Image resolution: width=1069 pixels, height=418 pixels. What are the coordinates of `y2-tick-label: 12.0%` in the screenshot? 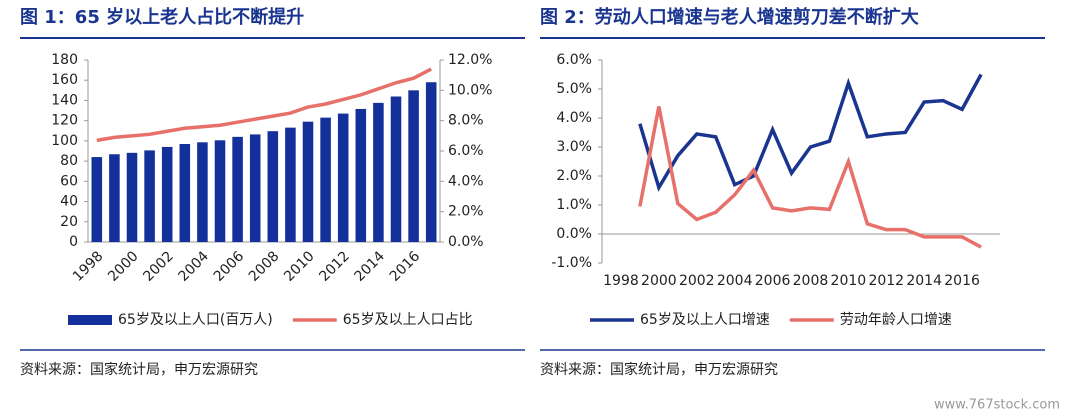 It's located at (470, 60).